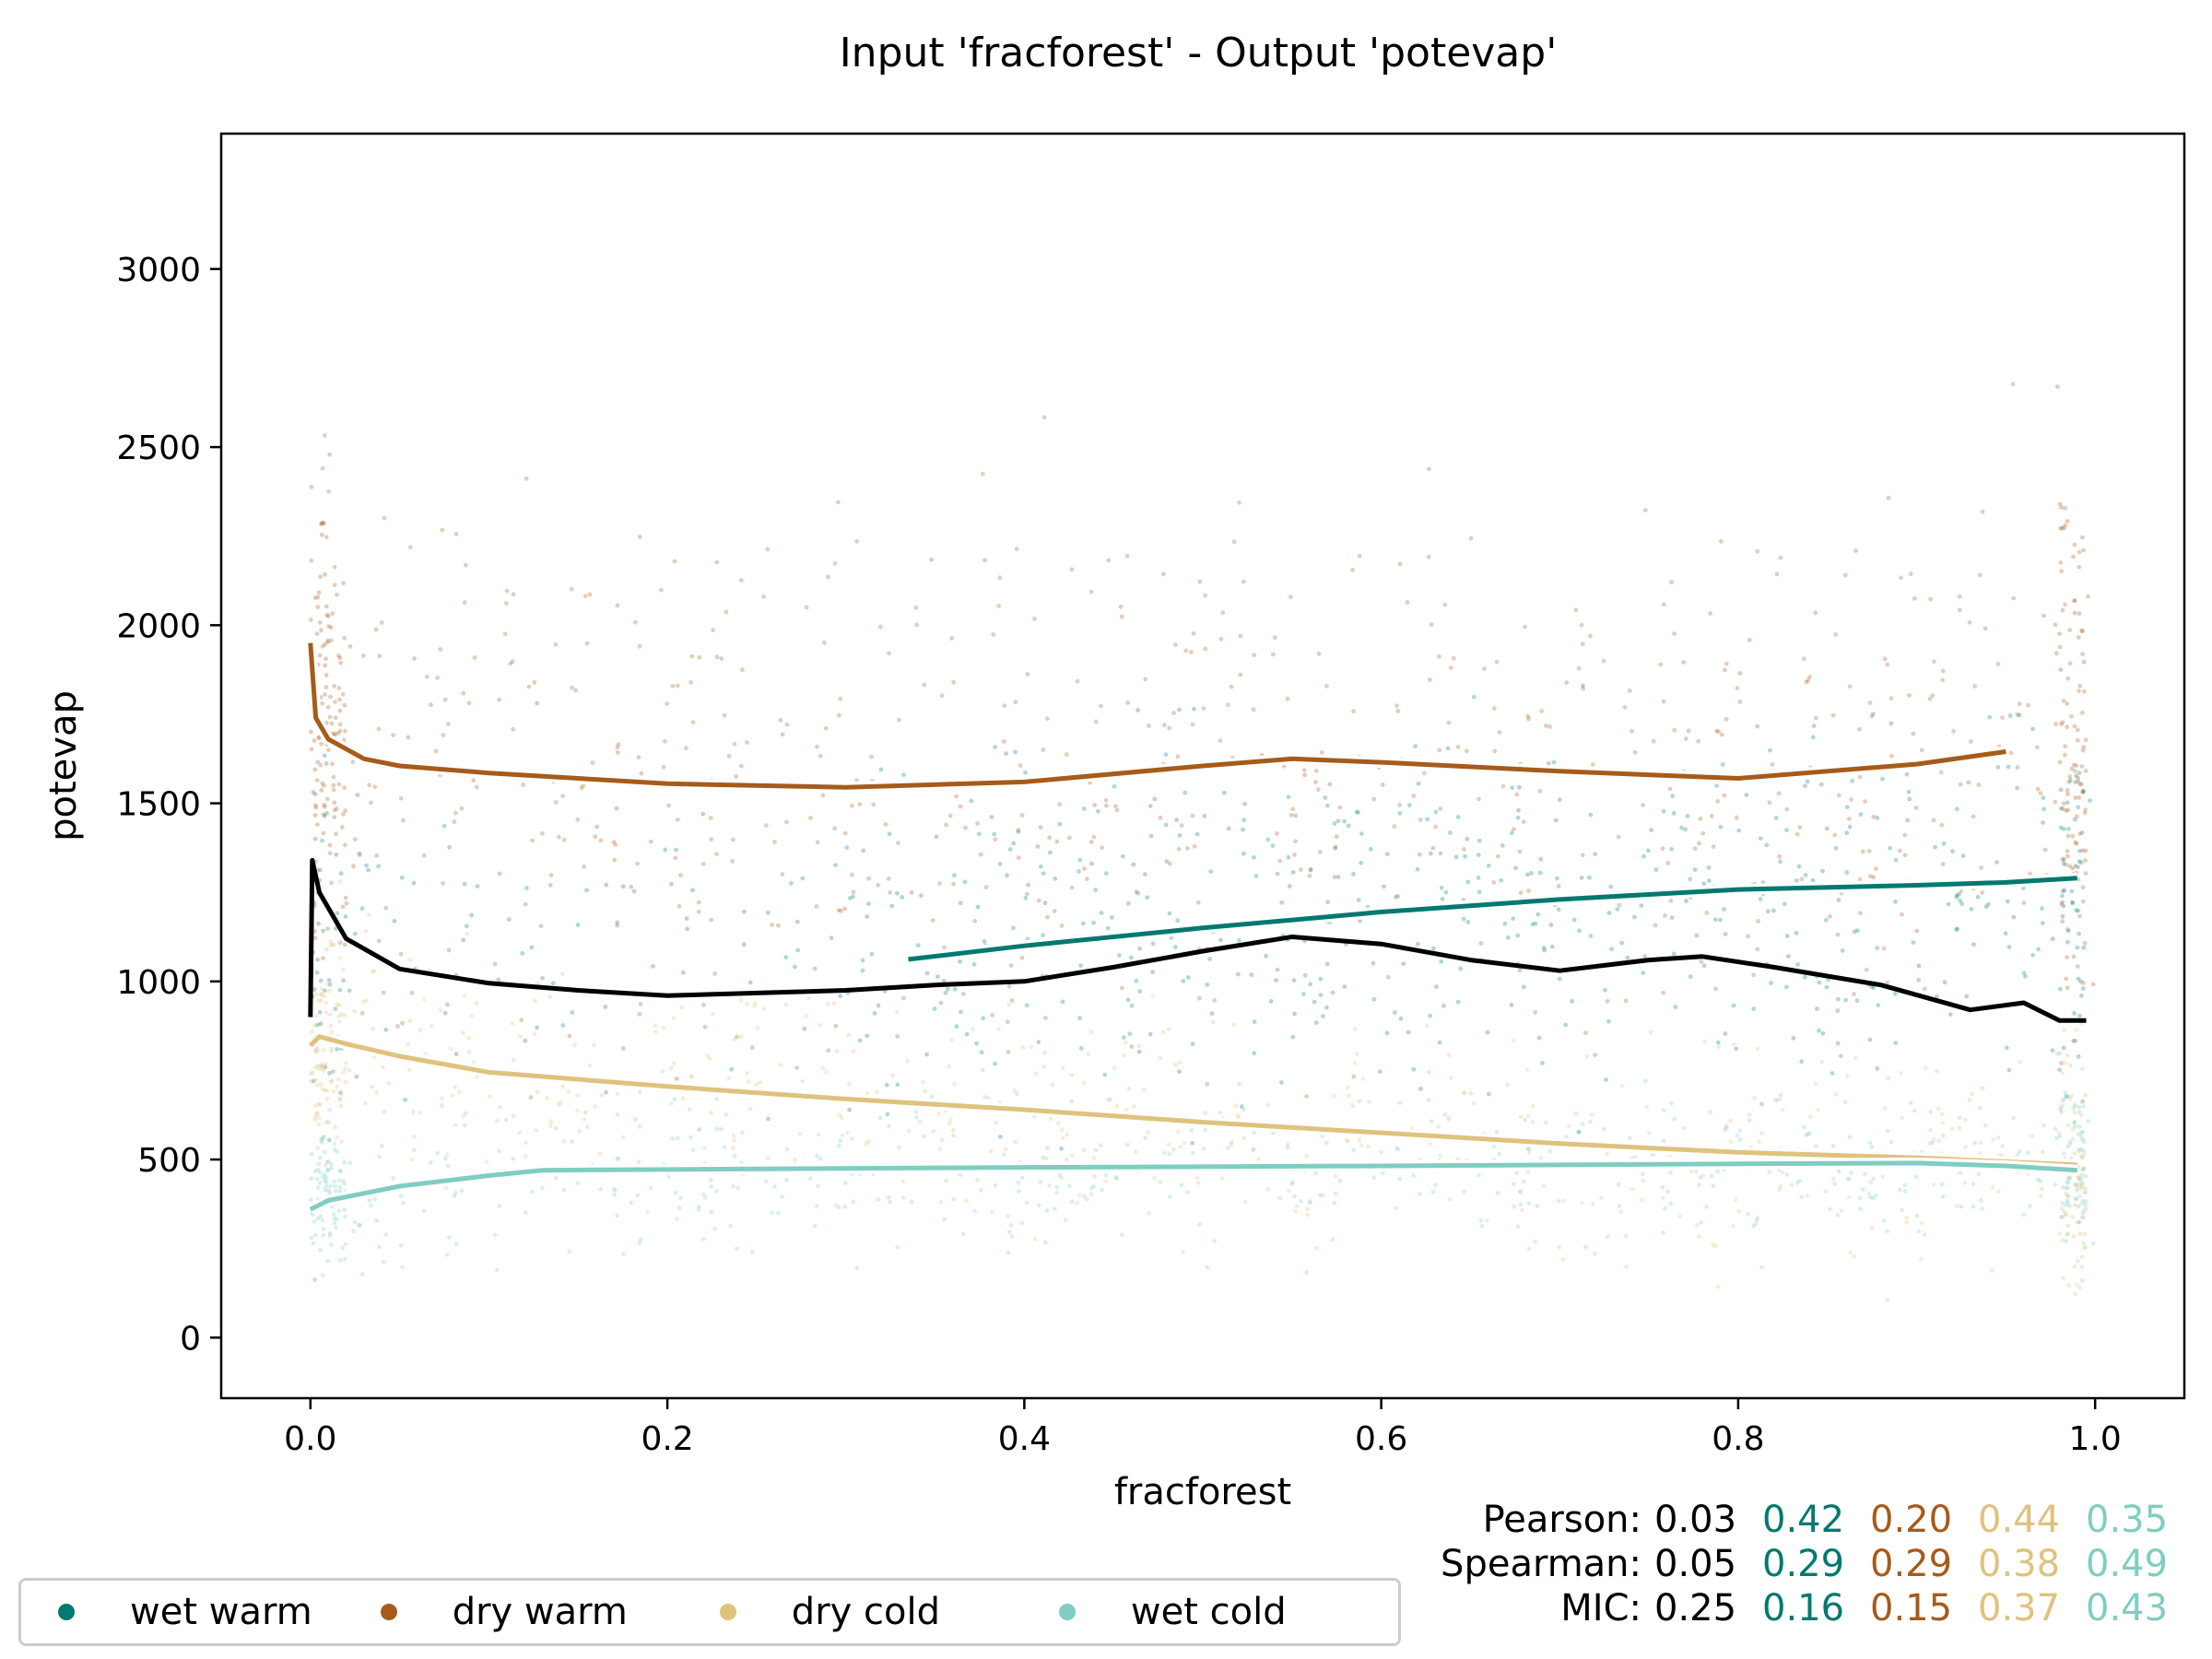 This screenshot has width=2212, height=1659. I want to click on x-tick-label: 0.8, so click(1738, 1439).